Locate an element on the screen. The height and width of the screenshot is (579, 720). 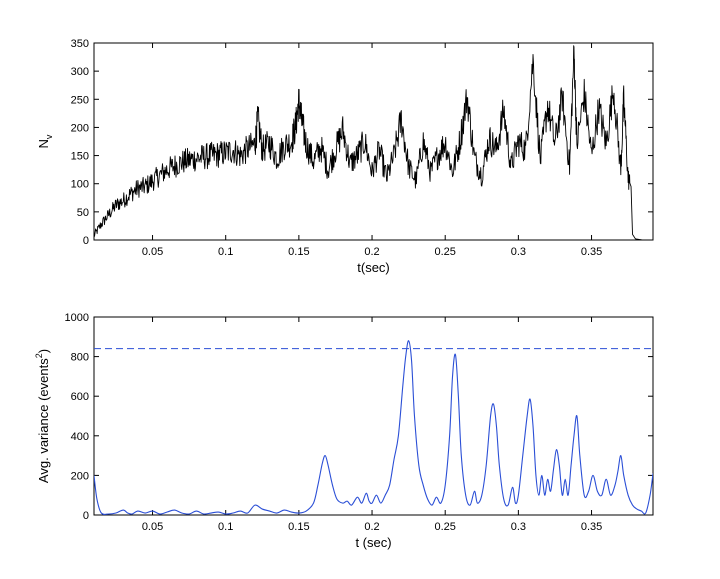
y-tick-label: 350 is located at coordinates (80, 44).